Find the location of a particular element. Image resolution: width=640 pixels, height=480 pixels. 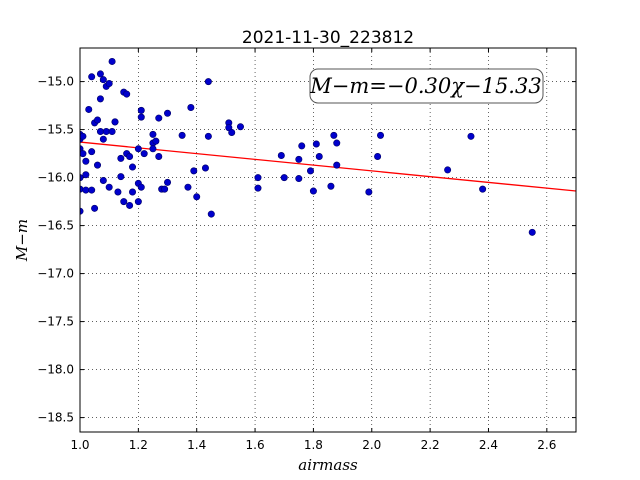

fit-line is located at coordinates (328, 166).